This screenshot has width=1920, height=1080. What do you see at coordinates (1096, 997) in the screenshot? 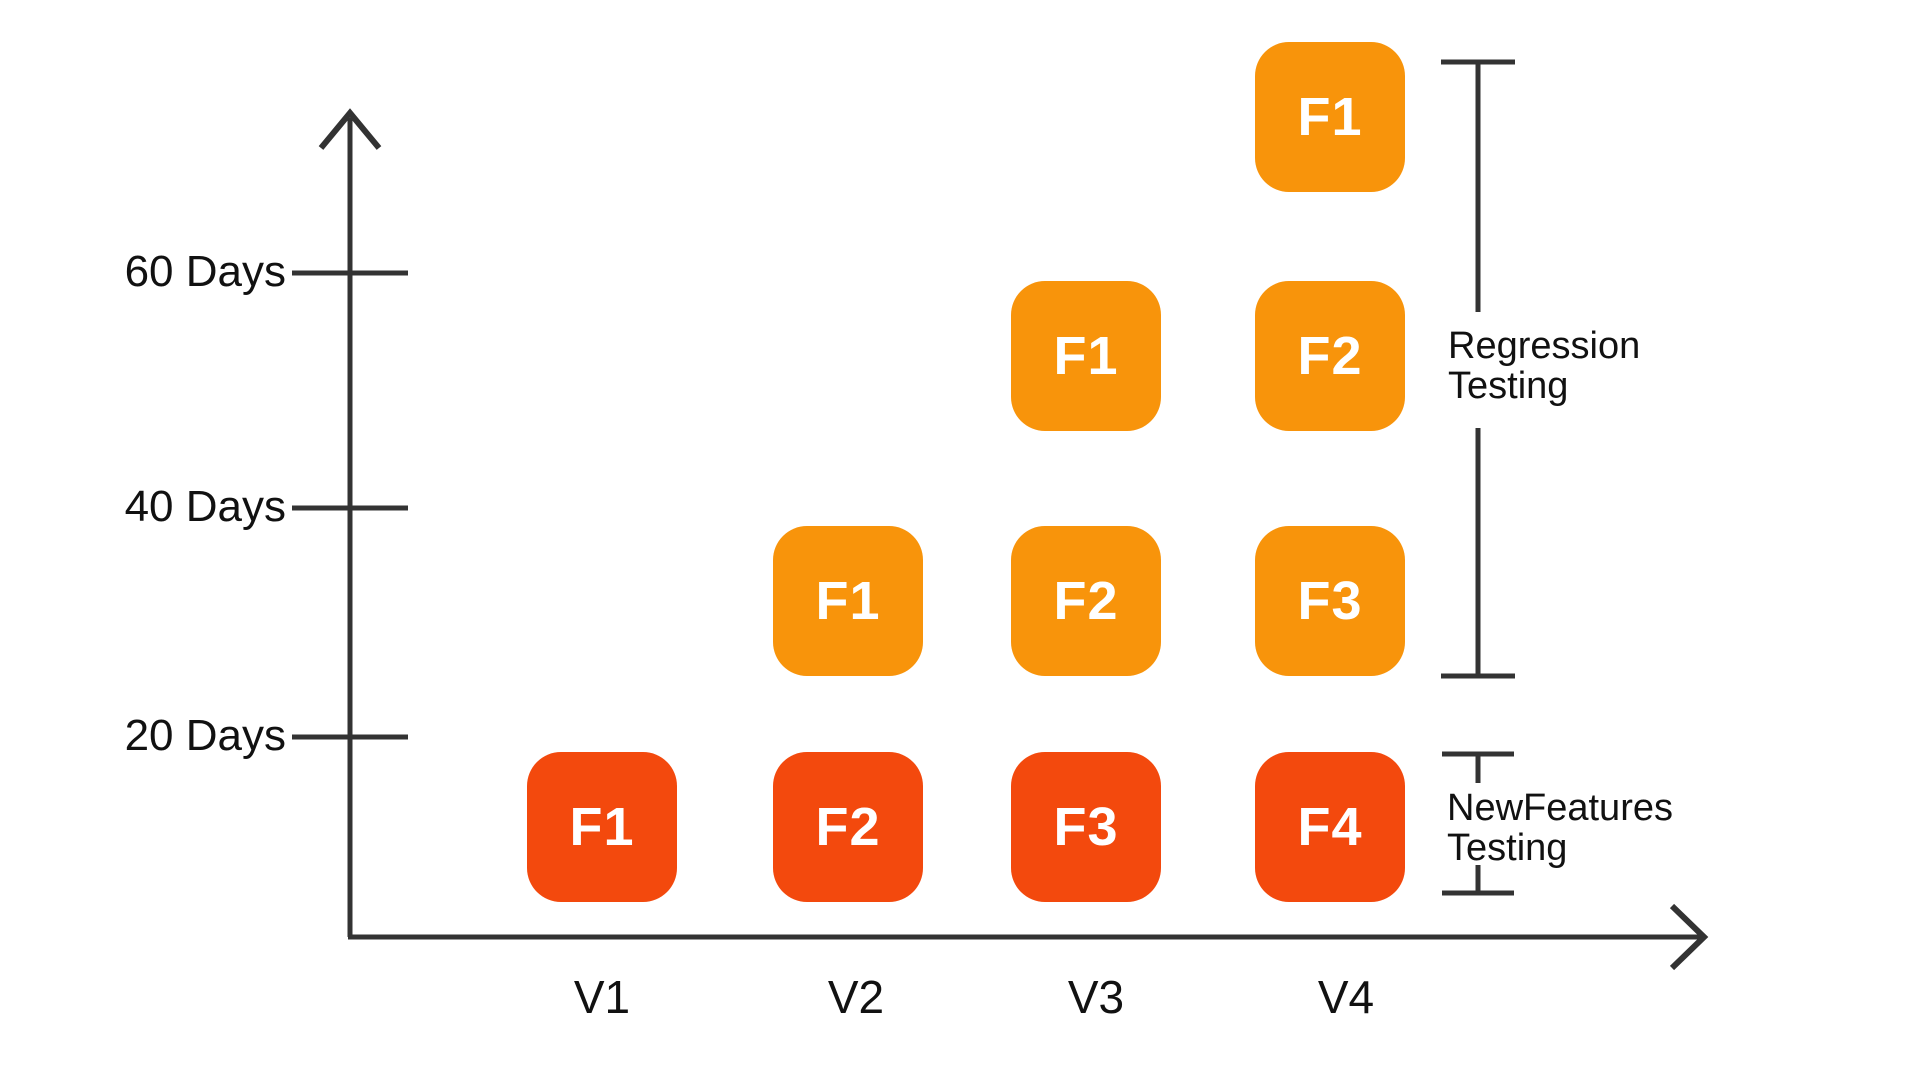
I see `x-axis-label-v3: V3` at bounding box center [1096, 997].